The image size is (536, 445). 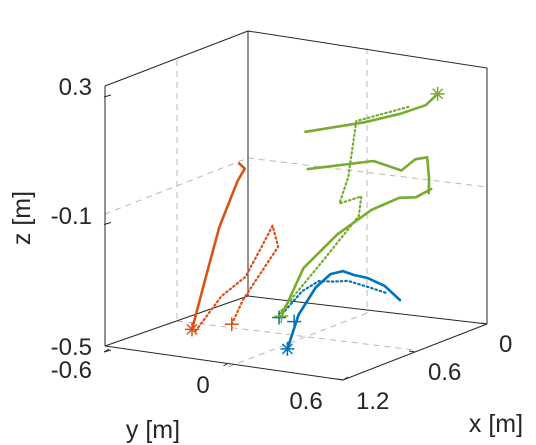 I want to click on back-wall-grid-z-mid, so click(x=176, y=186).